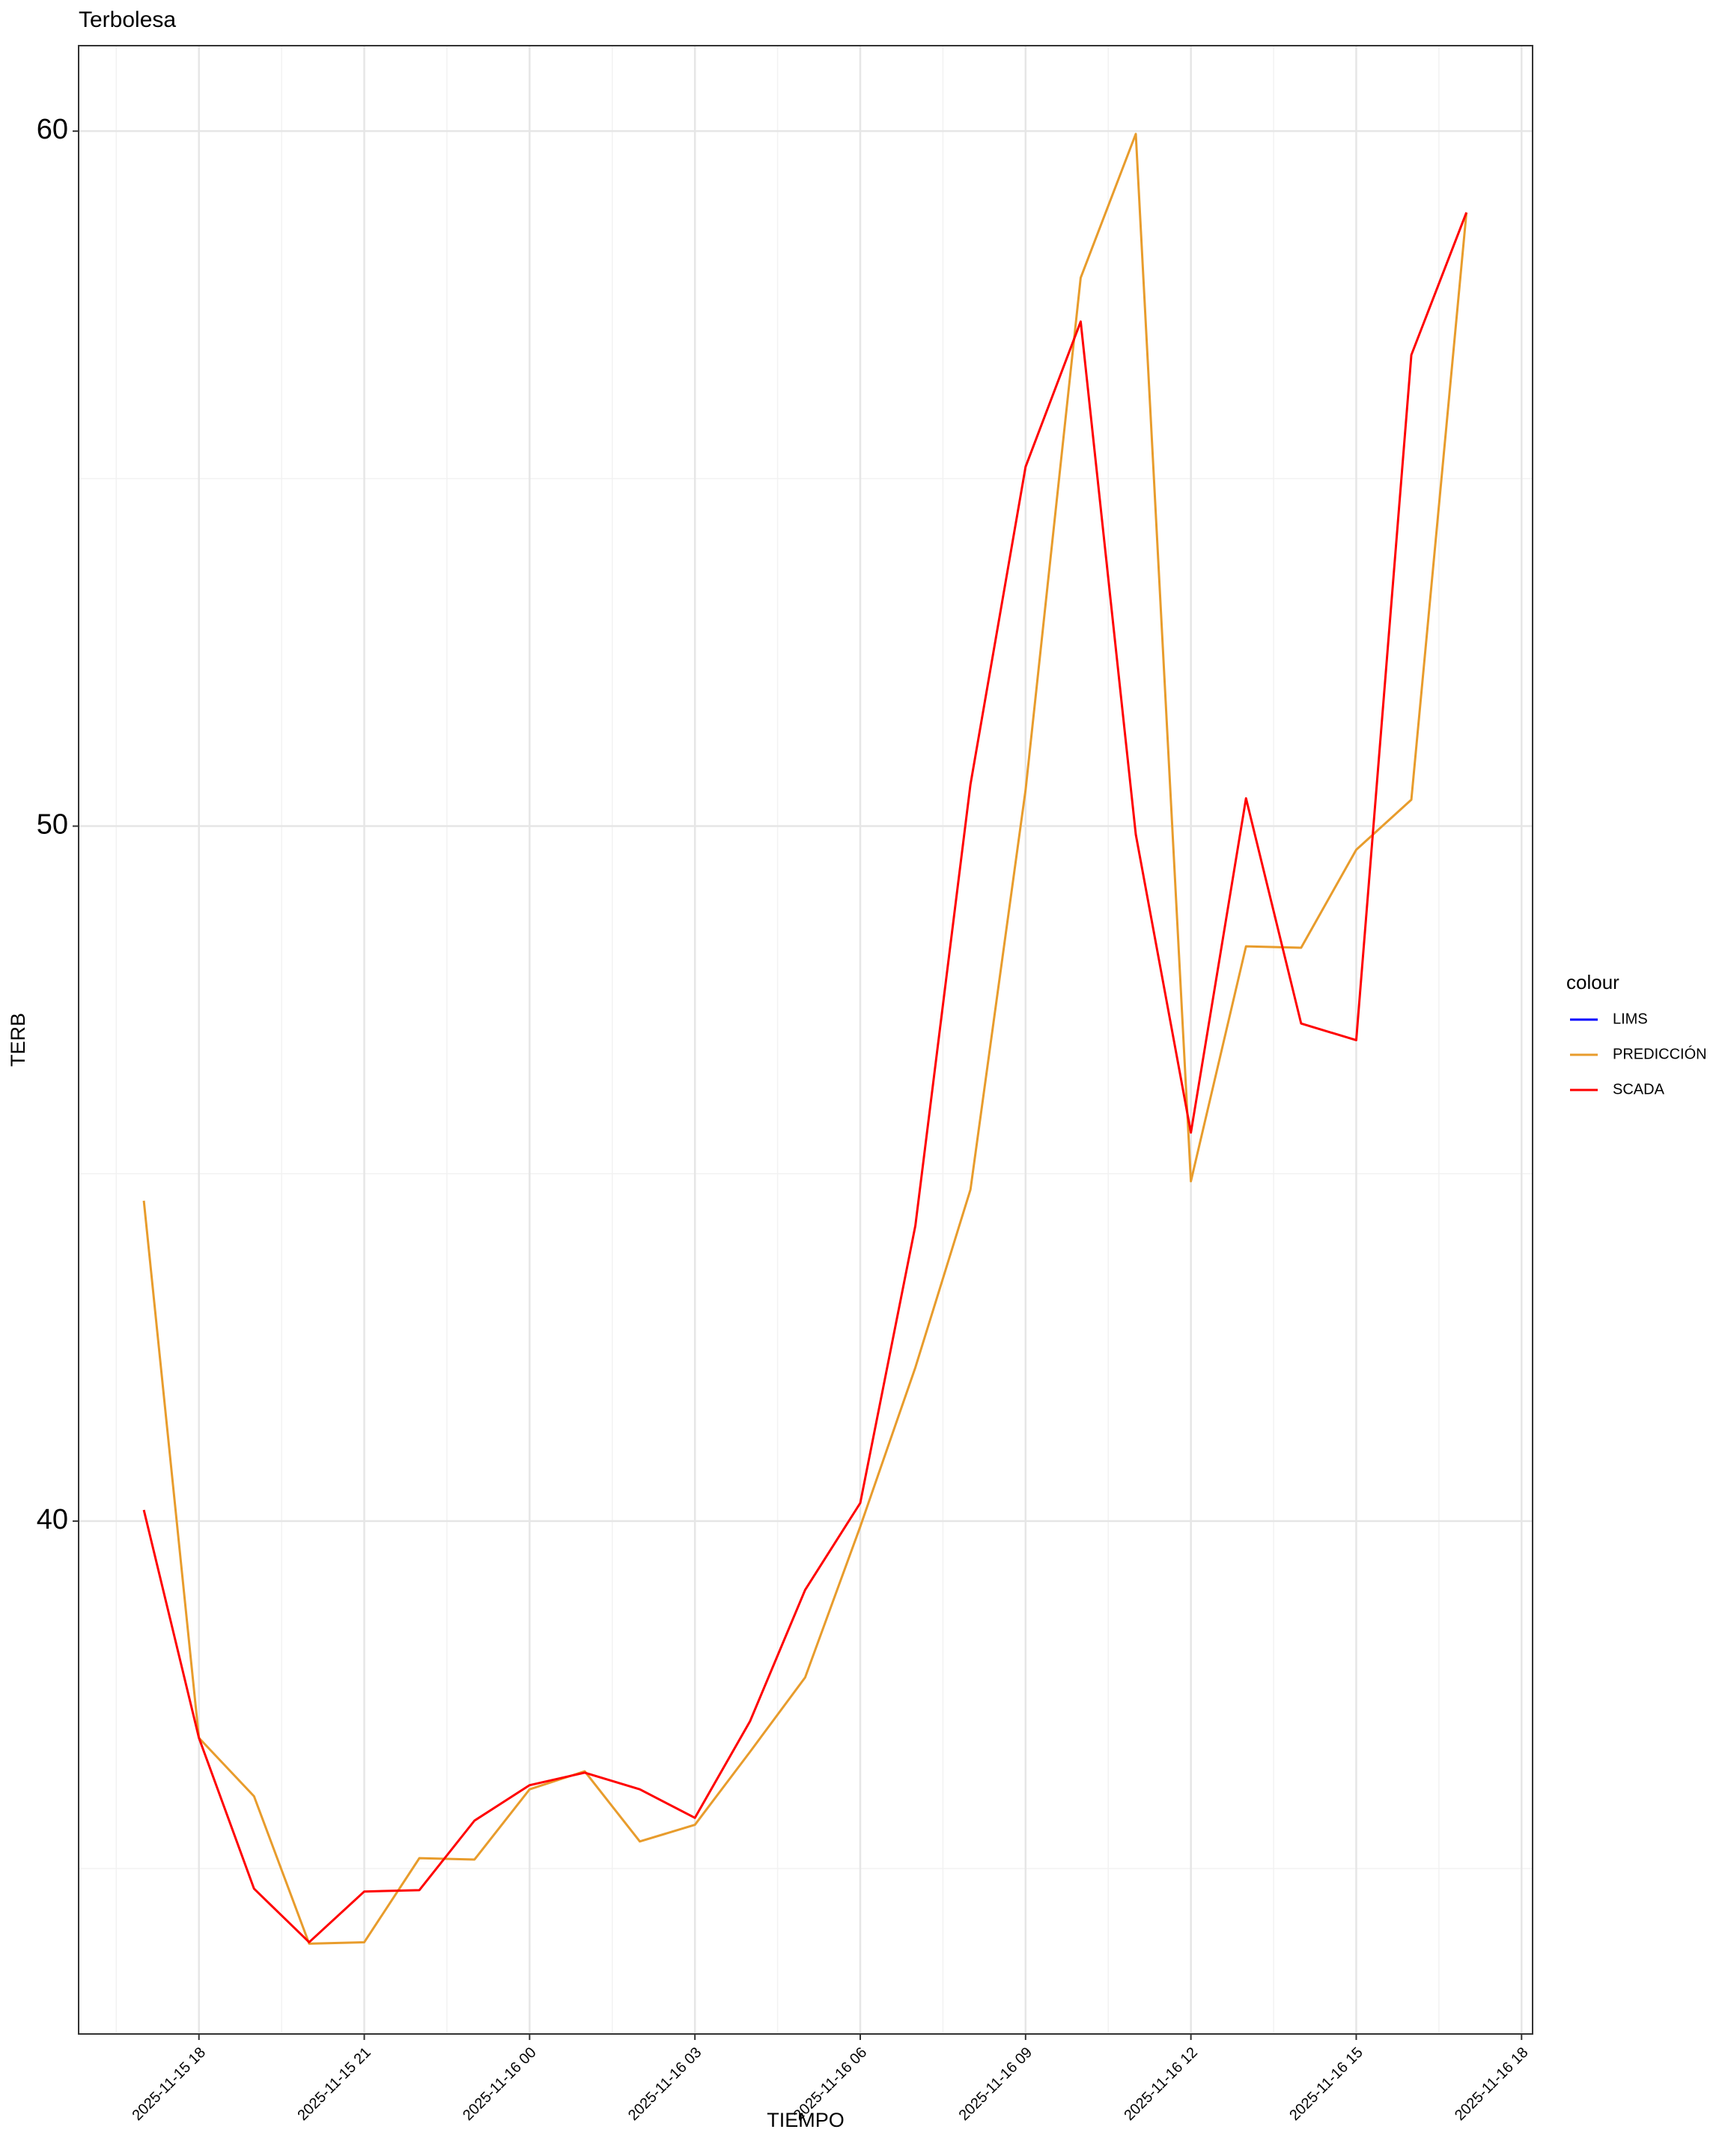 This screenshot has width=1725, height=2156. What do you see at coordinates (127, 19) in the screenshot?
I see `chart-title: Terbolesa` at bounding box center [127, 19].